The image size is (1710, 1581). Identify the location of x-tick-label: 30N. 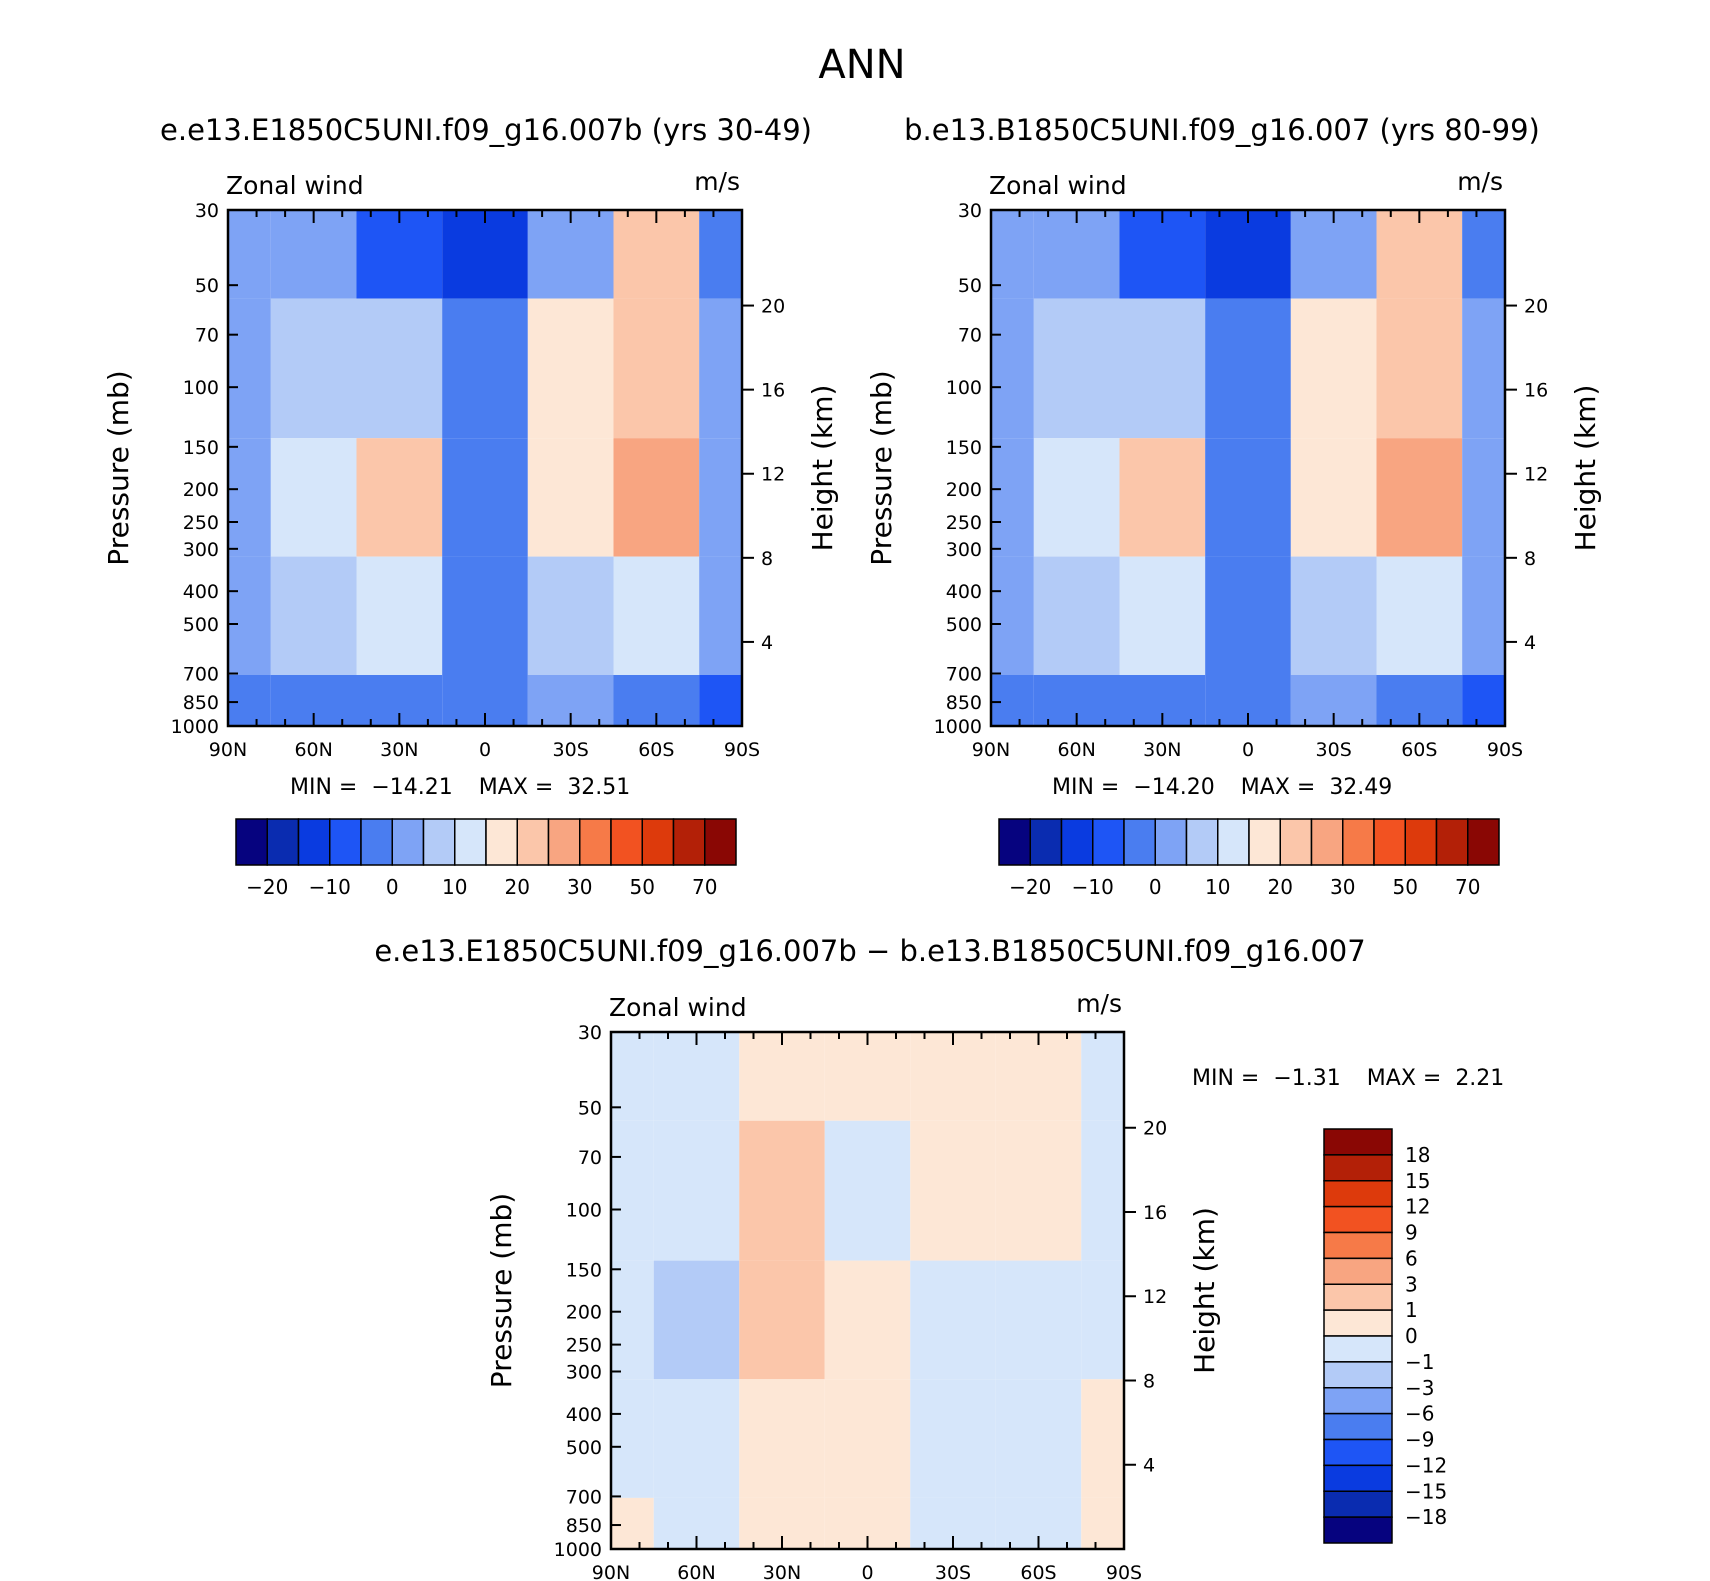
(399, 750).